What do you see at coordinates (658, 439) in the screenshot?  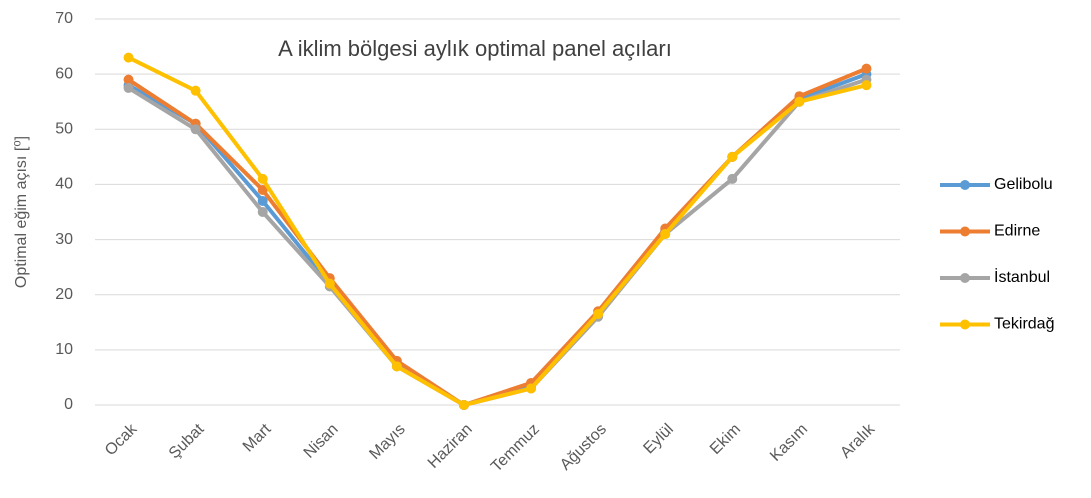 I see `x-tick-label: Eylül` at bounding box center [658, 439].